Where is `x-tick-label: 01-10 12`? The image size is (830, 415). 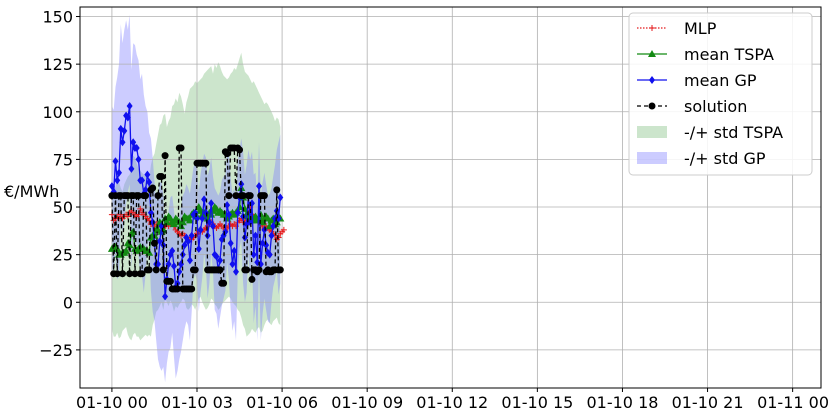 x-tick-label: 01-10 12 is located at coordinates (452, 402).